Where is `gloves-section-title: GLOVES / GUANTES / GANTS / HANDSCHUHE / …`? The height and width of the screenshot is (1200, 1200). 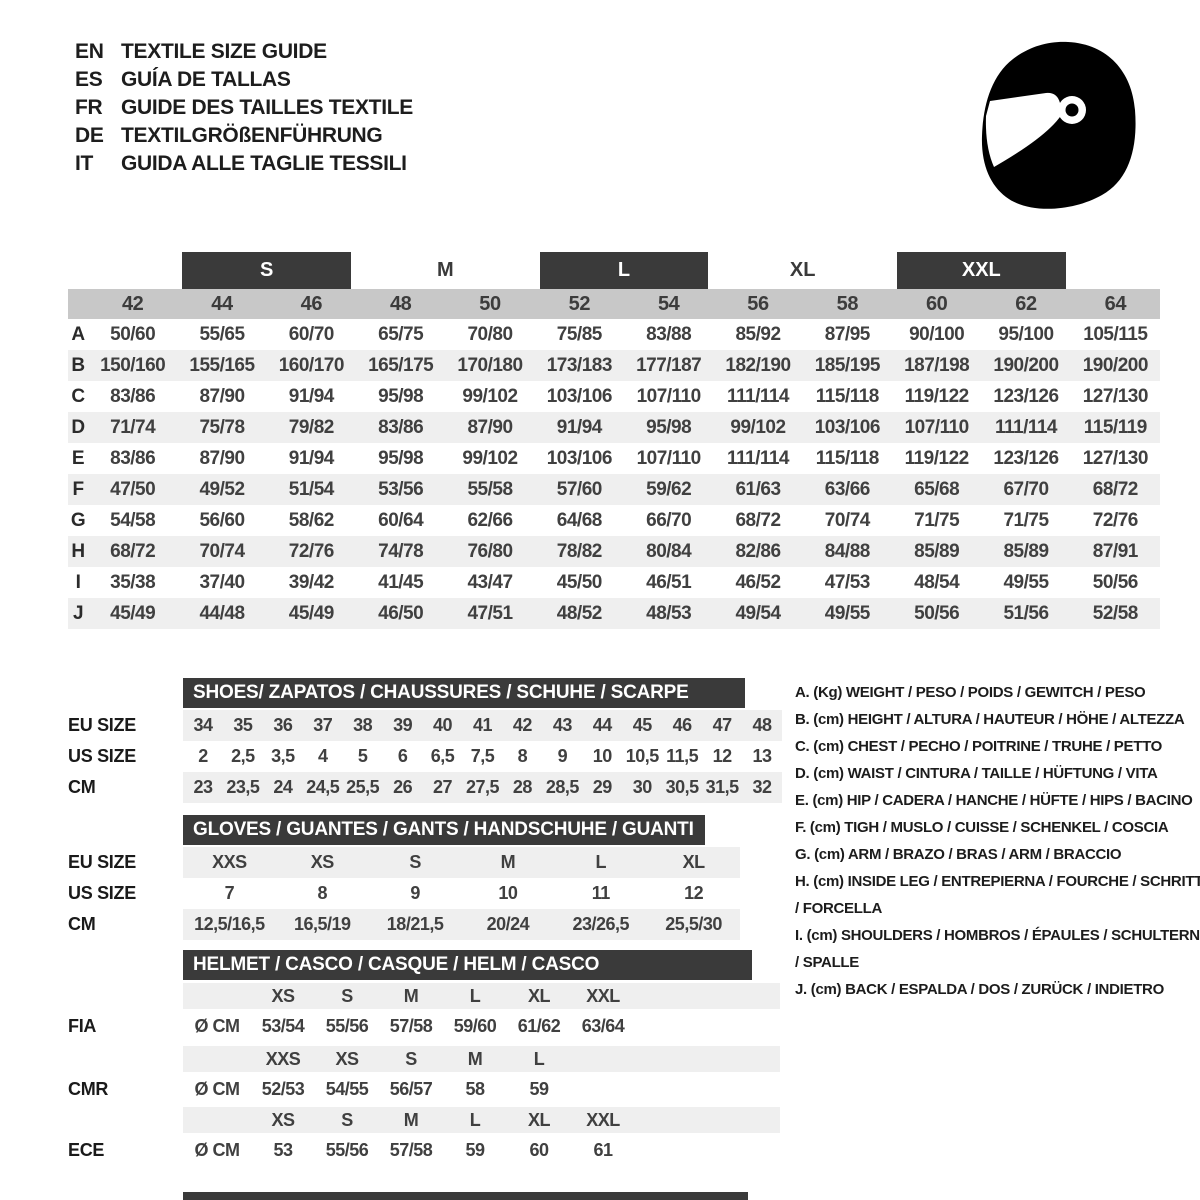
gloves-section-title: GLOVES / GUANTES / GANTS / HANDSCHUHE / … is located at coordinates (444, 830).